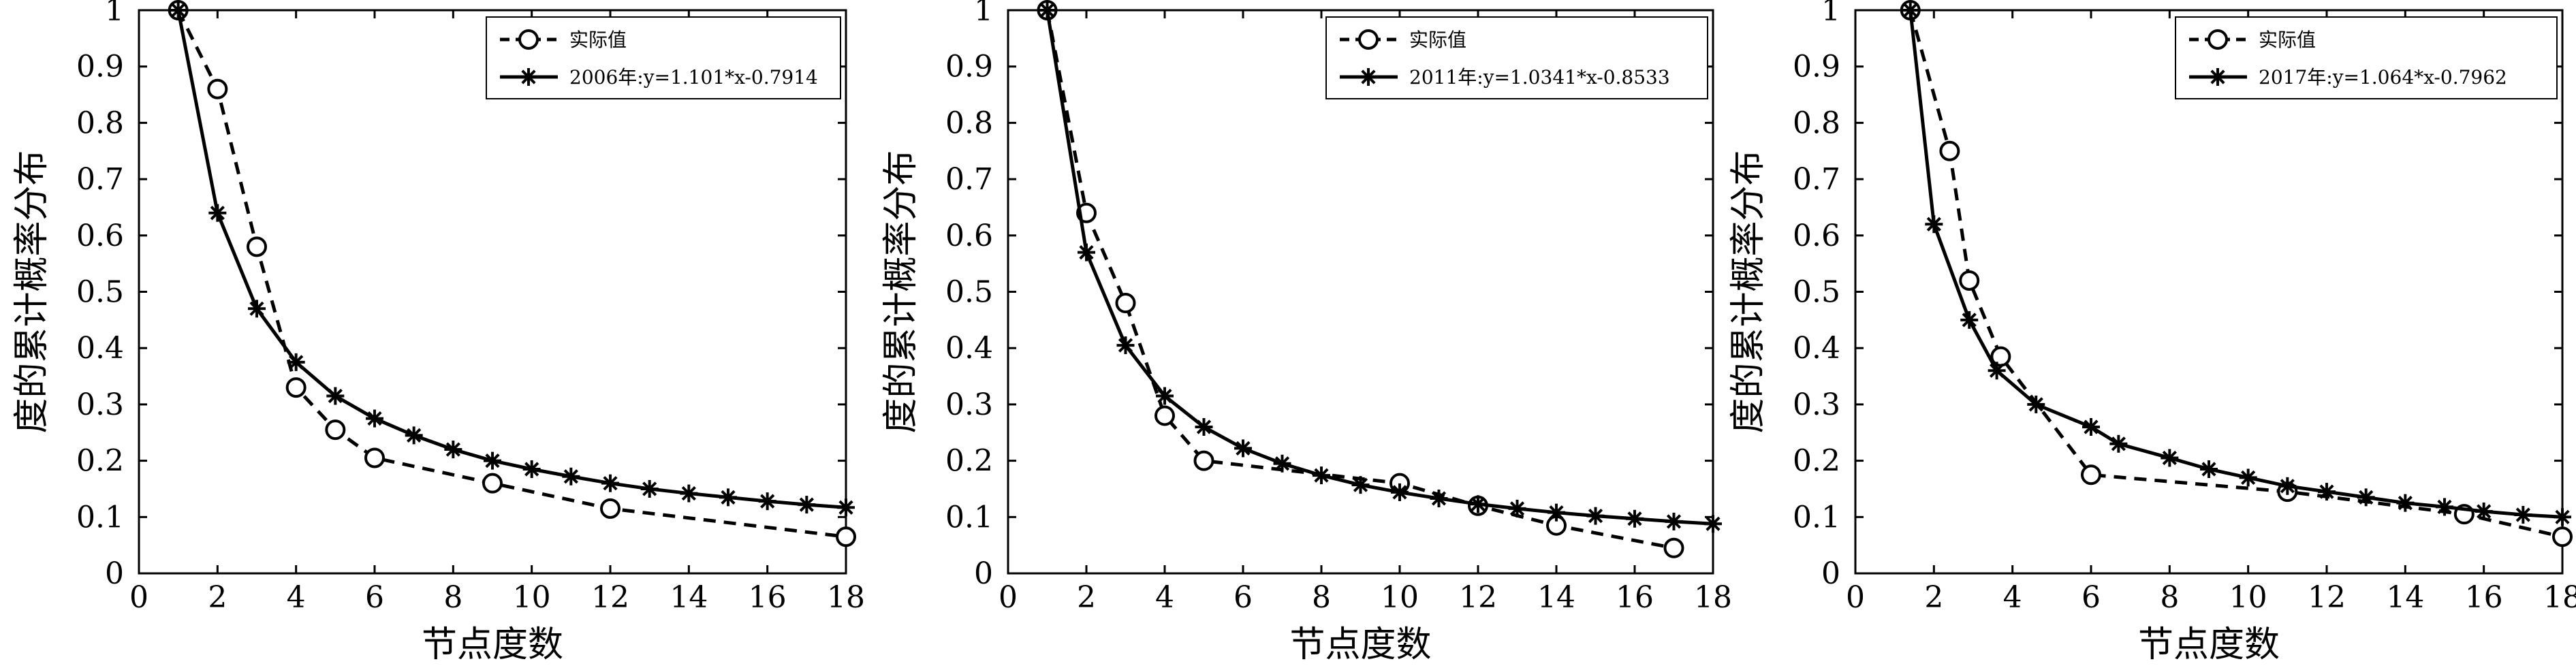 Image resolution: width=2576 pixels, height=668 pixels. I want to click on legend-entry: 2006年:y=1.101*x-0.7914, so click(659, 77).